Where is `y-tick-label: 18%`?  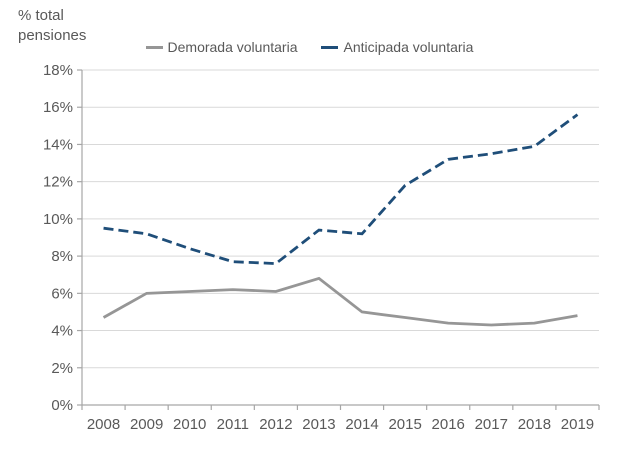
y-tick-label: 18% is located at coordinates (58, 70).